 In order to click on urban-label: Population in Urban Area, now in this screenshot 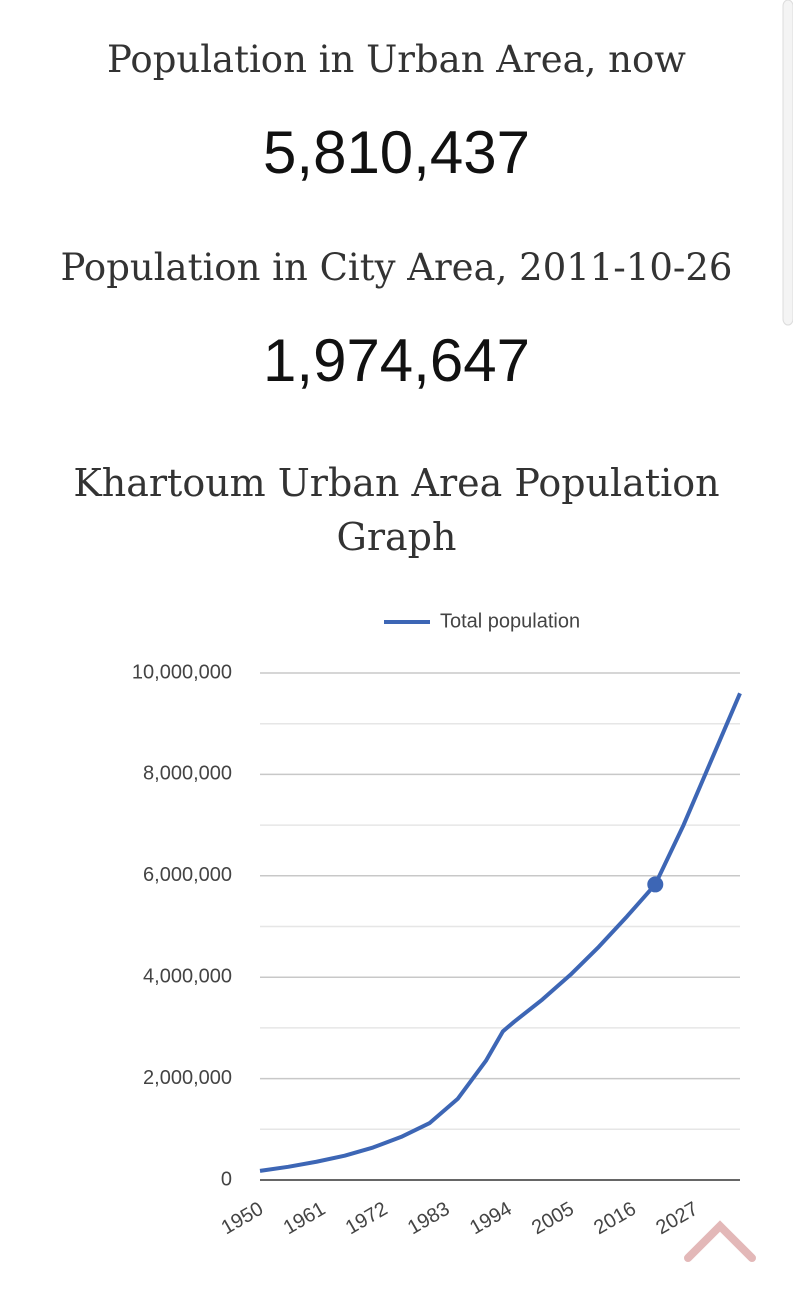, I will do `click(396, 59)`.